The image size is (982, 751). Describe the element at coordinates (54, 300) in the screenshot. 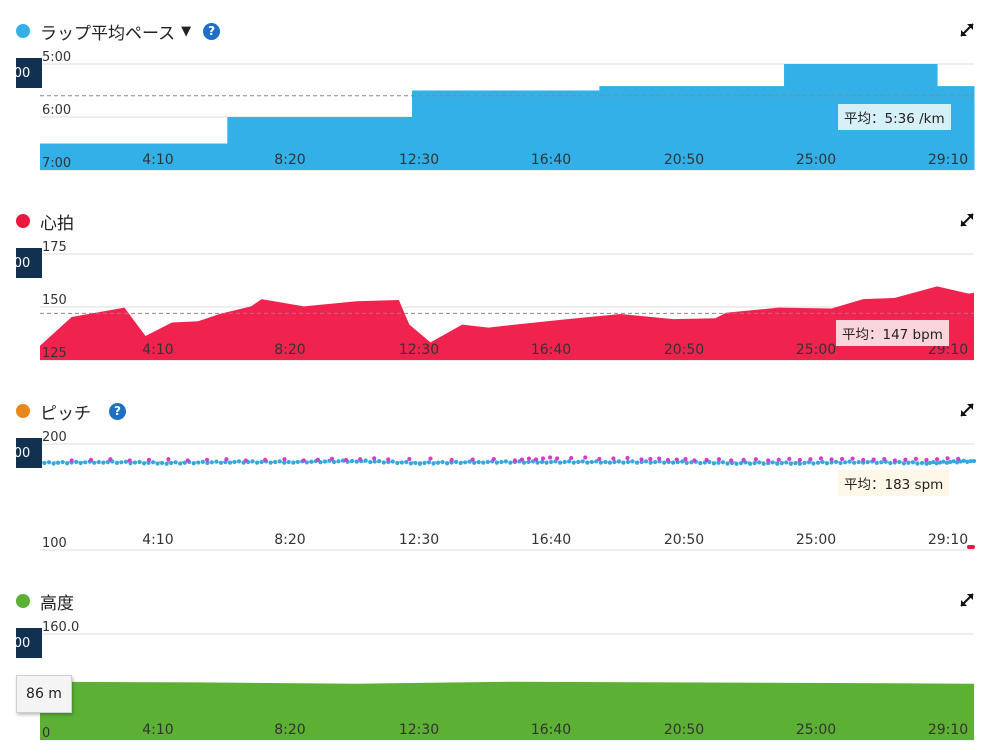

I see `y-tick-label: 150` at that location.